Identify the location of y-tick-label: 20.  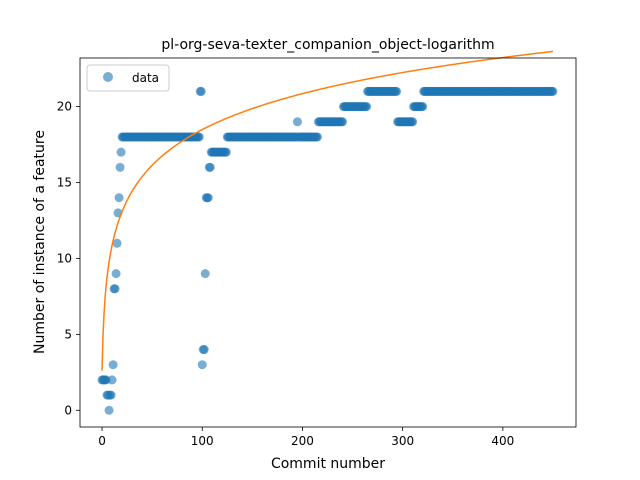
(64, 107).